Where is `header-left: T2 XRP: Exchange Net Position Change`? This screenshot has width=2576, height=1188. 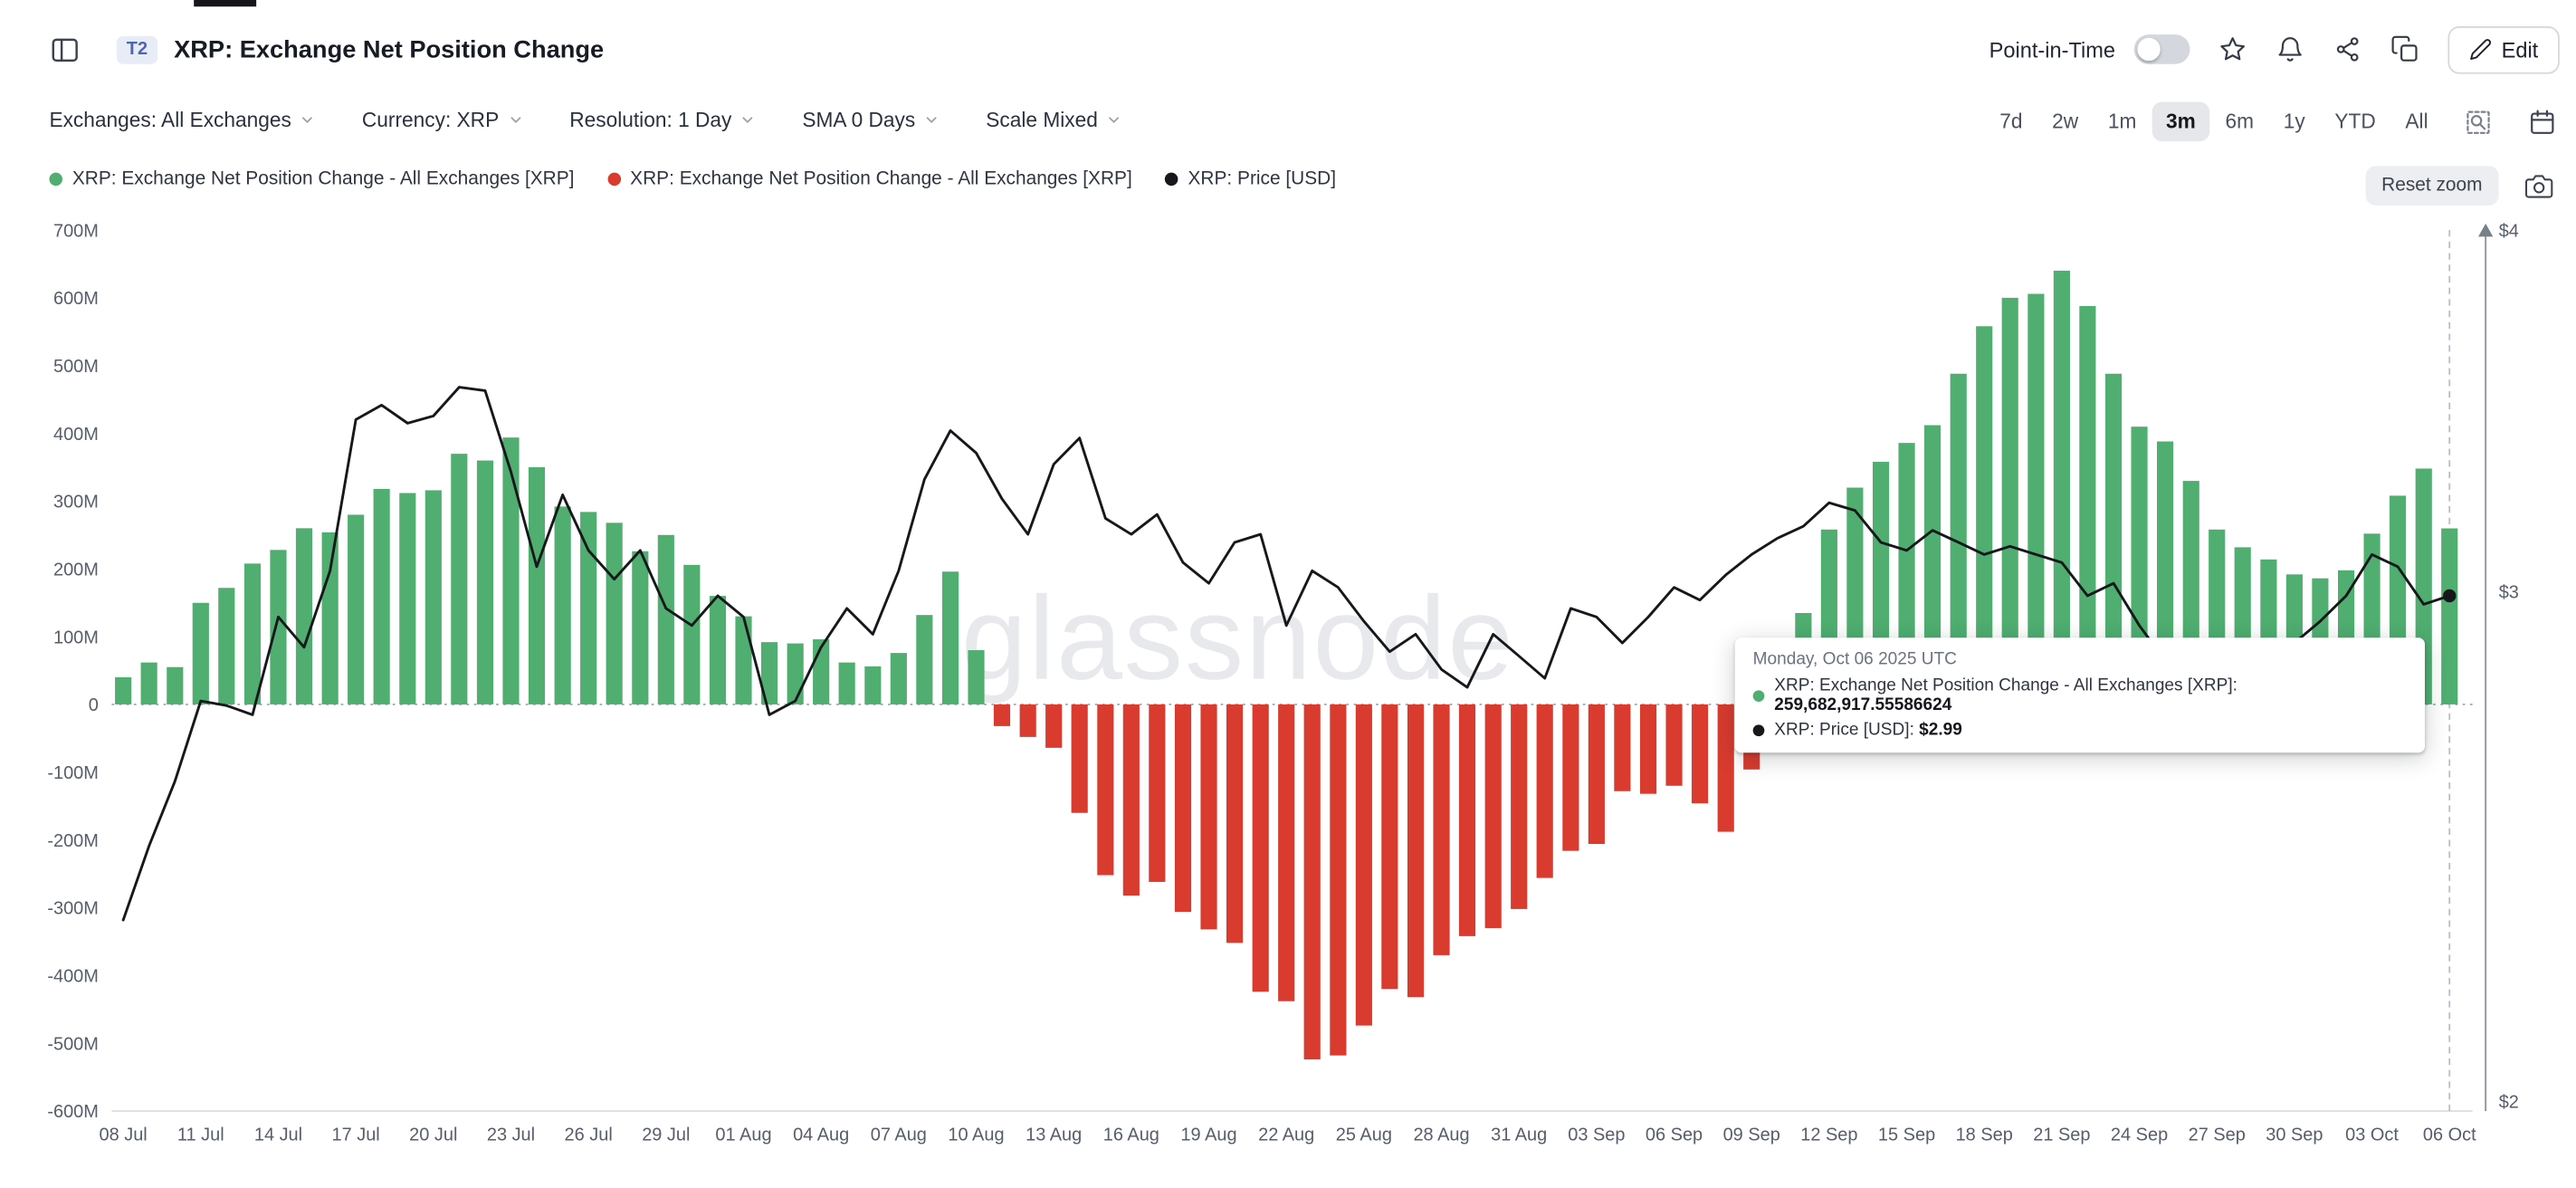 header-left: T2 XRP: Exchange Net Position Change is located at coordinates (327, 49).